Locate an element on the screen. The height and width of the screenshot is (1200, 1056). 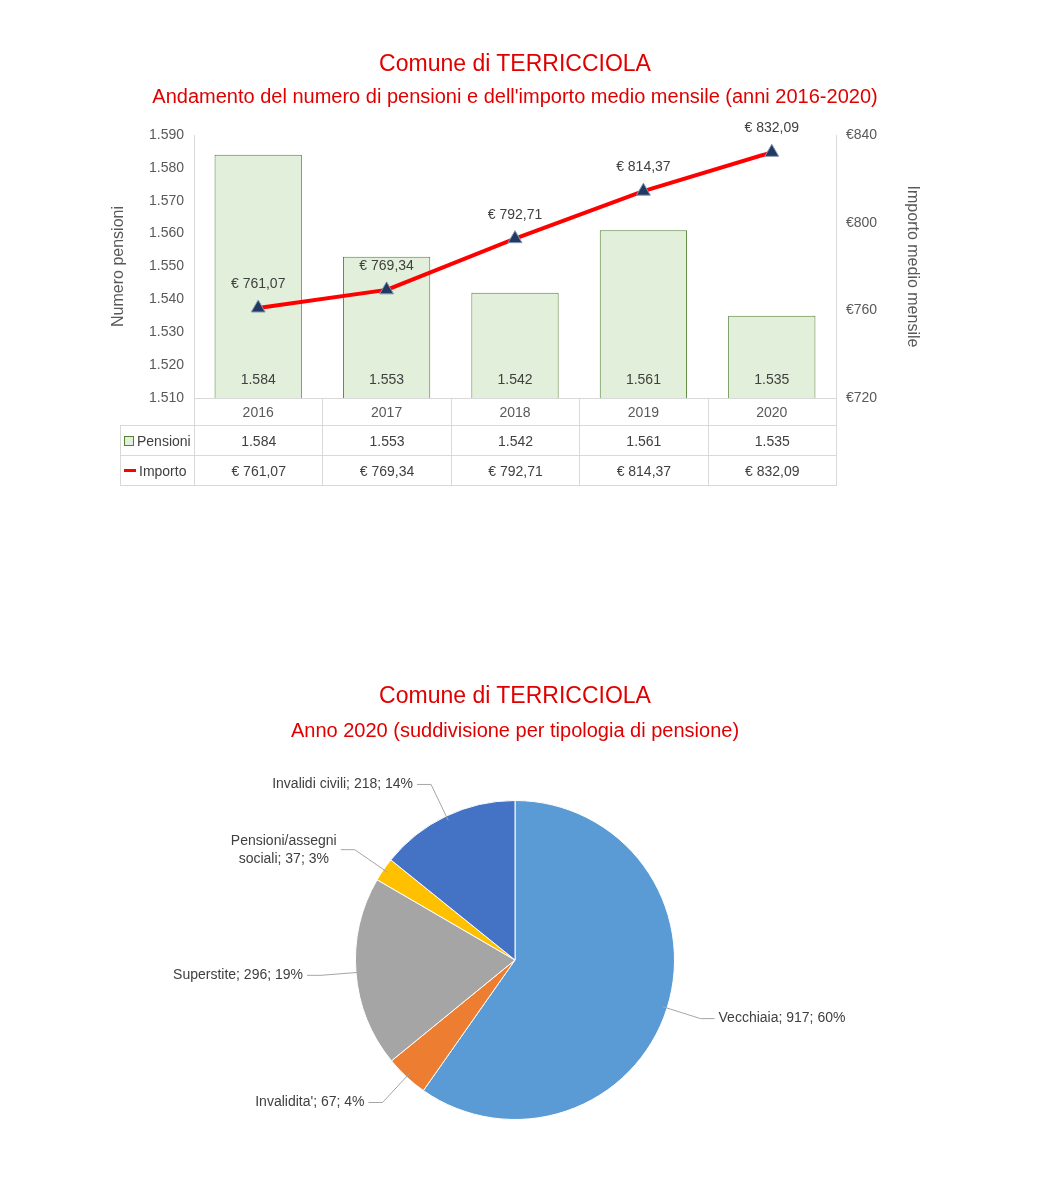
data-label: 1.561 is located at coordinates (644, 440).